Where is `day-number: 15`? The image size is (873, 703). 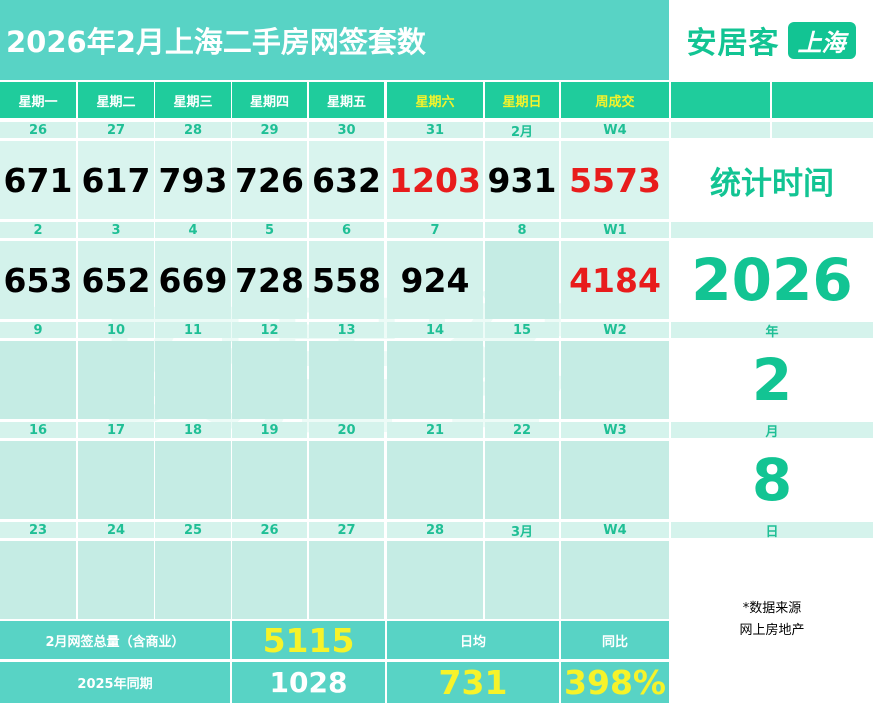
day-number: 15 is located at coordinates (522, 330).